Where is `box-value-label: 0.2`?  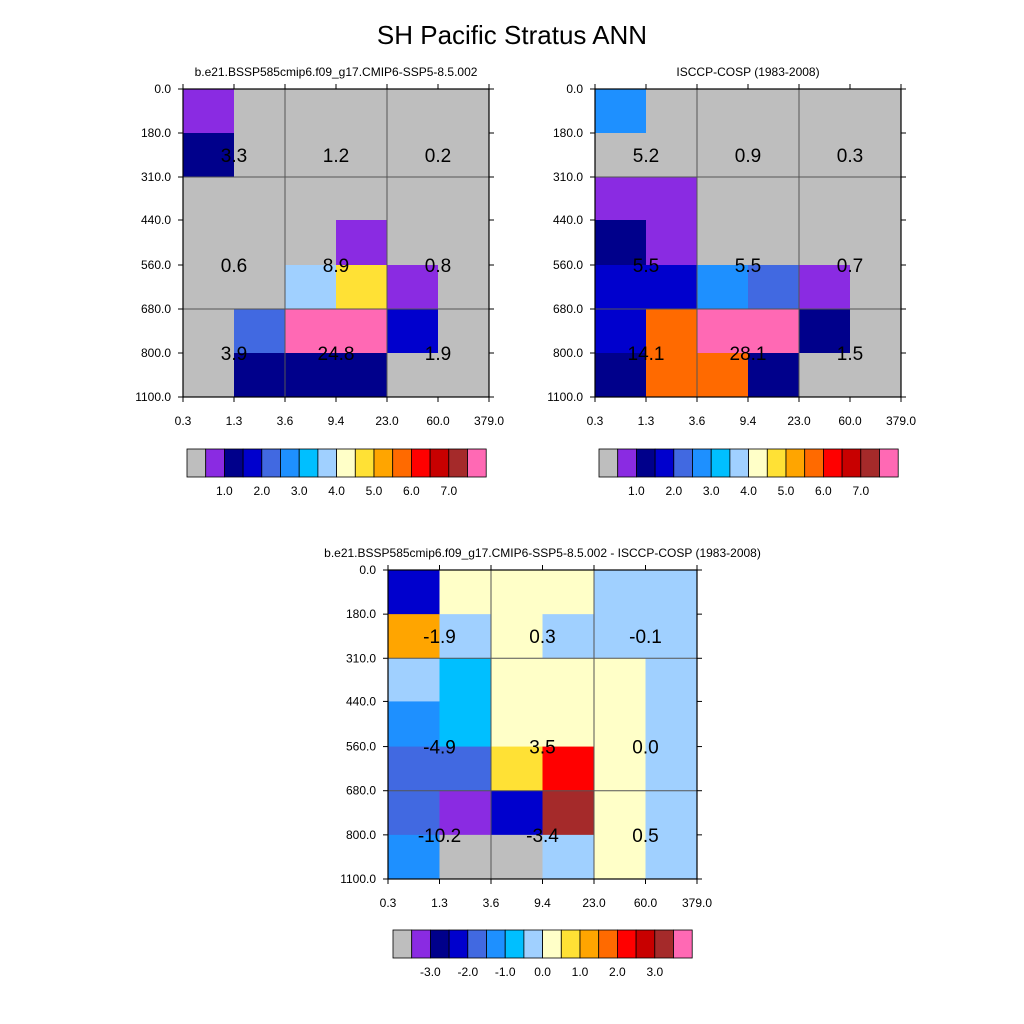
box-value-label: 0.2 is located at coordinates (438, 156).